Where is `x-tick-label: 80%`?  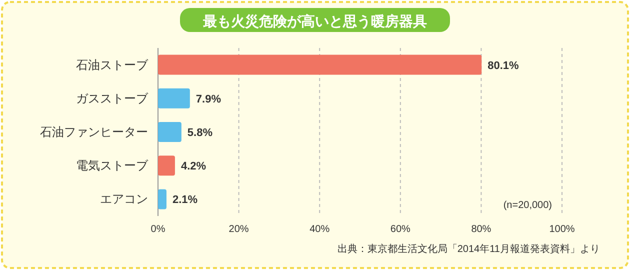
x-tick-label: 80% is located at coordinates (481, 229).